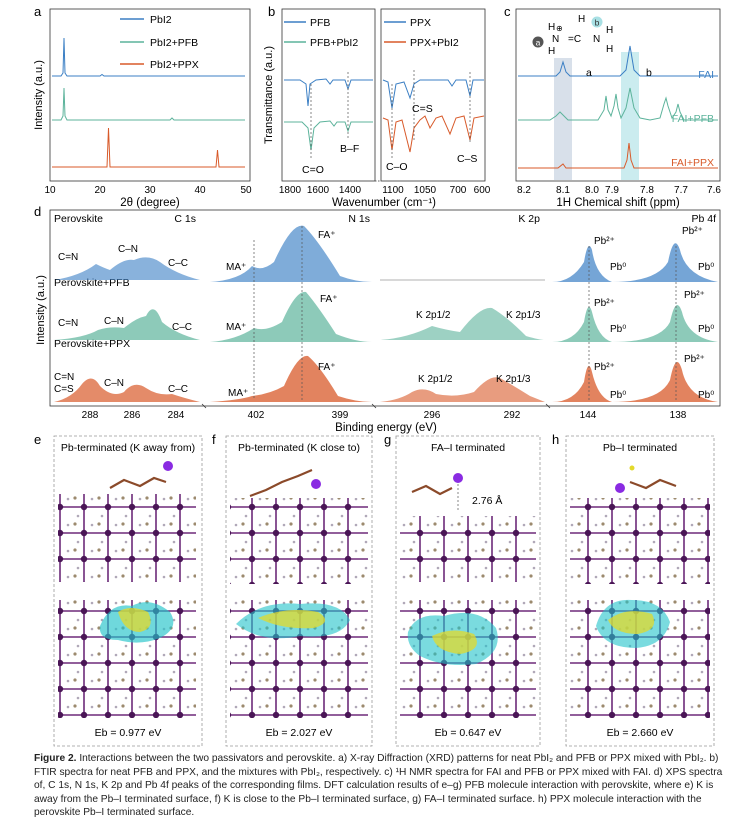 The height and width of the screenshot is (822, 756). I want to click on molecule-g, so click(432, 490).